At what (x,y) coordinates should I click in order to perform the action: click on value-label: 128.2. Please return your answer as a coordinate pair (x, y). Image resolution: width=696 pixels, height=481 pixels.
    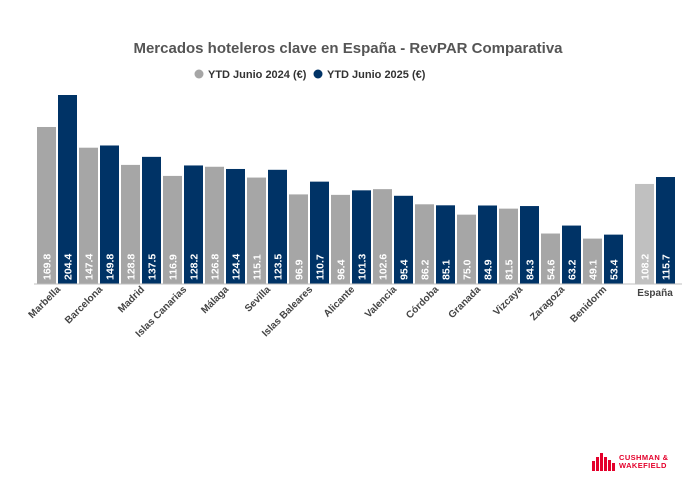
    Looking at the image, I should click on (195, 267).